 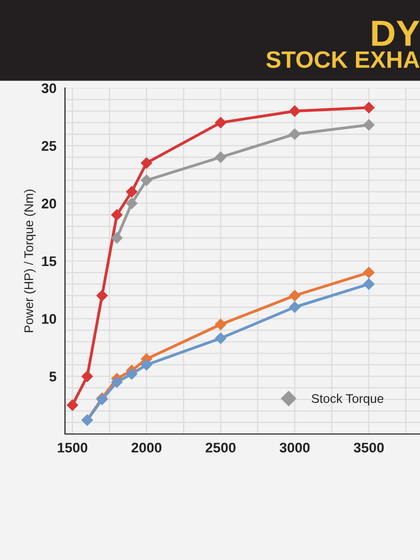 I want to click on x-tick-label: 3000, so click(x=295, y=447).